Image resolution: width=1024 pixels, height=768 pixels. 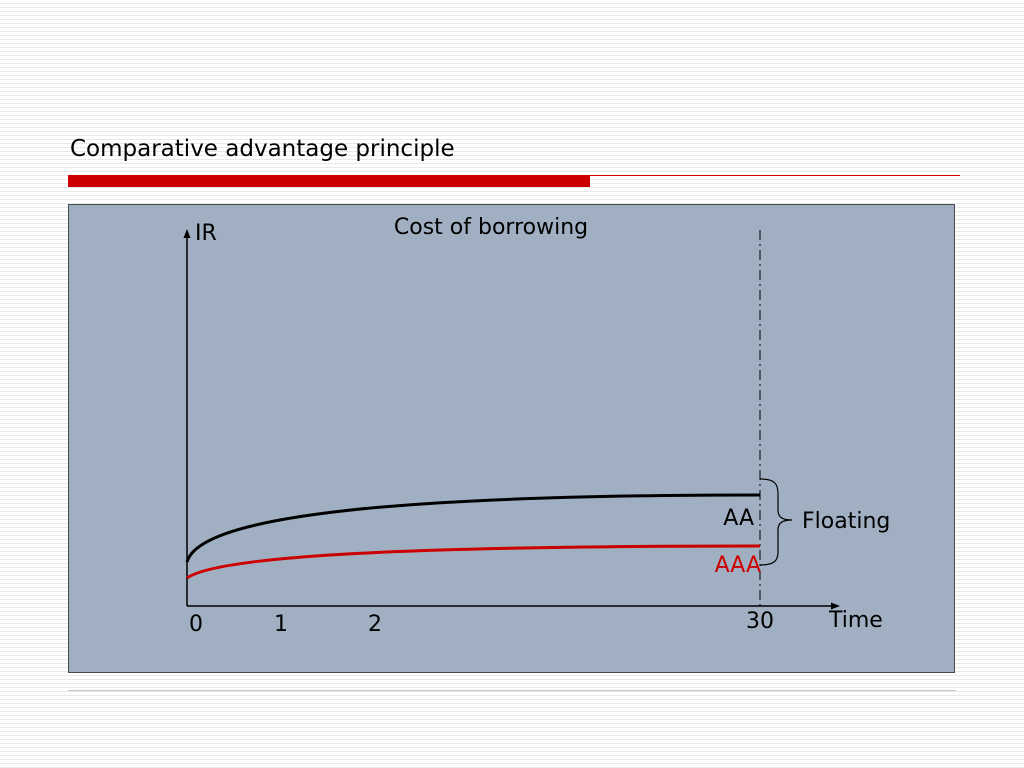 I want to click on chart-heading: Cost of borrowing, so click(x=491, y=227).